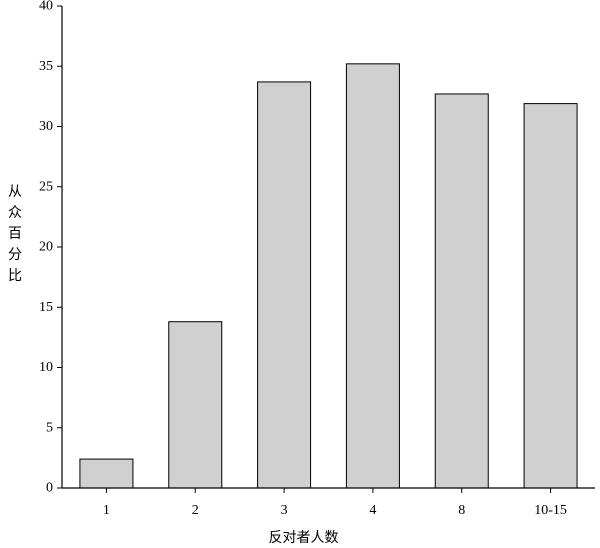 The image size is (600, 548). I want to click on y-tick-label: 30, so click(46, 126).